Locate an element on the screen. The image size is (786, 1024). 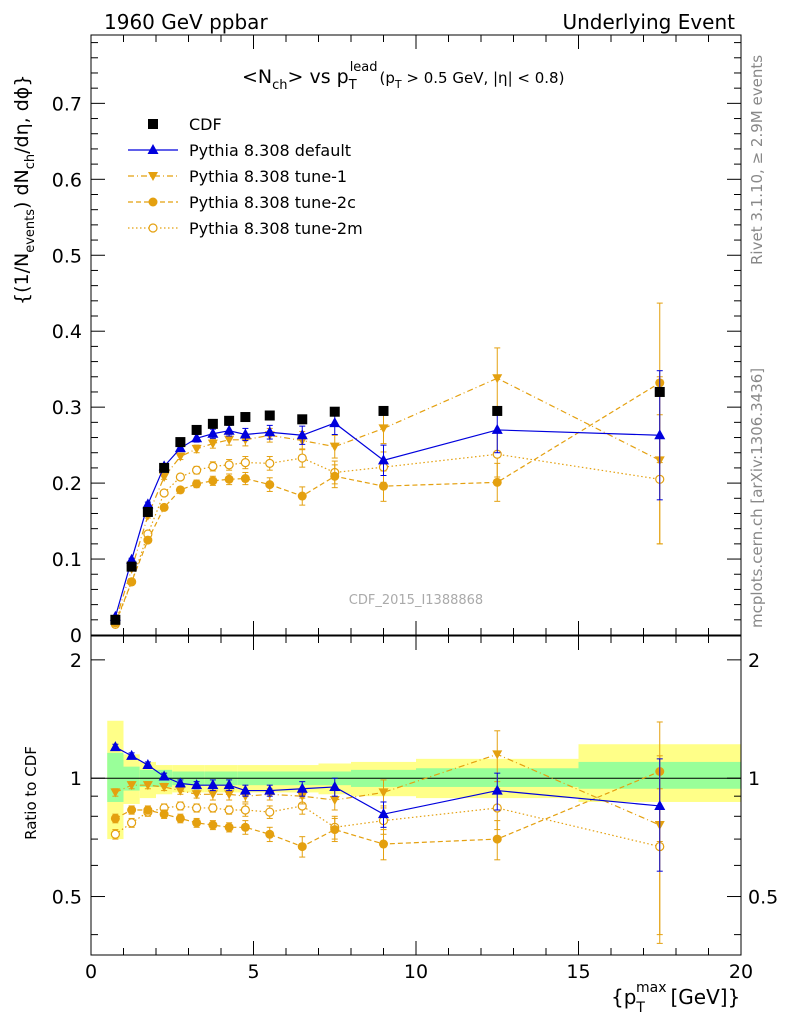
title-cut-2: > 0.5 GeV, |η| < 0.8) is located at coordinates (483, 78).